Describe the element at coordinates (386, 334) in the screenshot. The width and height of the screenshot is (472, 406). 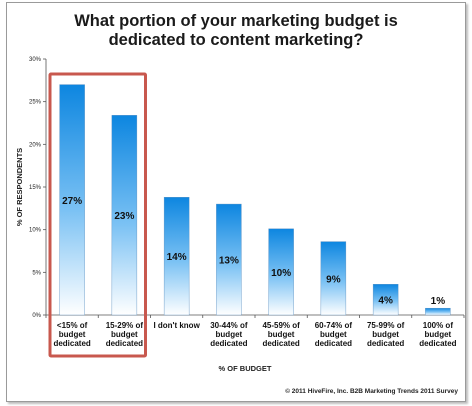
I see `x-category-label: 75-99% of budget dedicated` at that location.